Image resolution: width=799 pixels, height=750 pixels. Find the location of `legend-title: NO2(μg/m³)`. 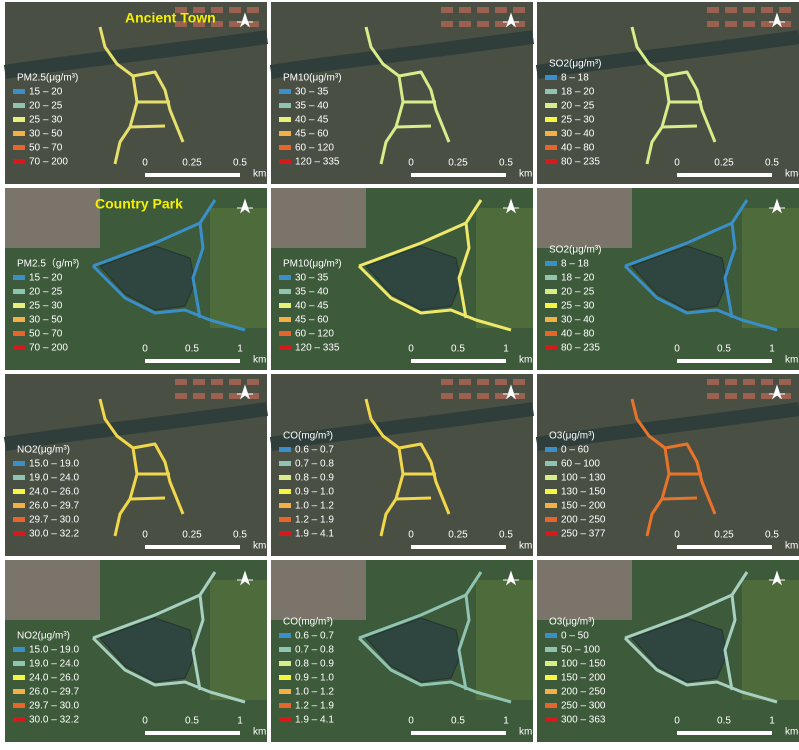

legend-title: NO2(μg/m³) is located at coordinates (43, 636).